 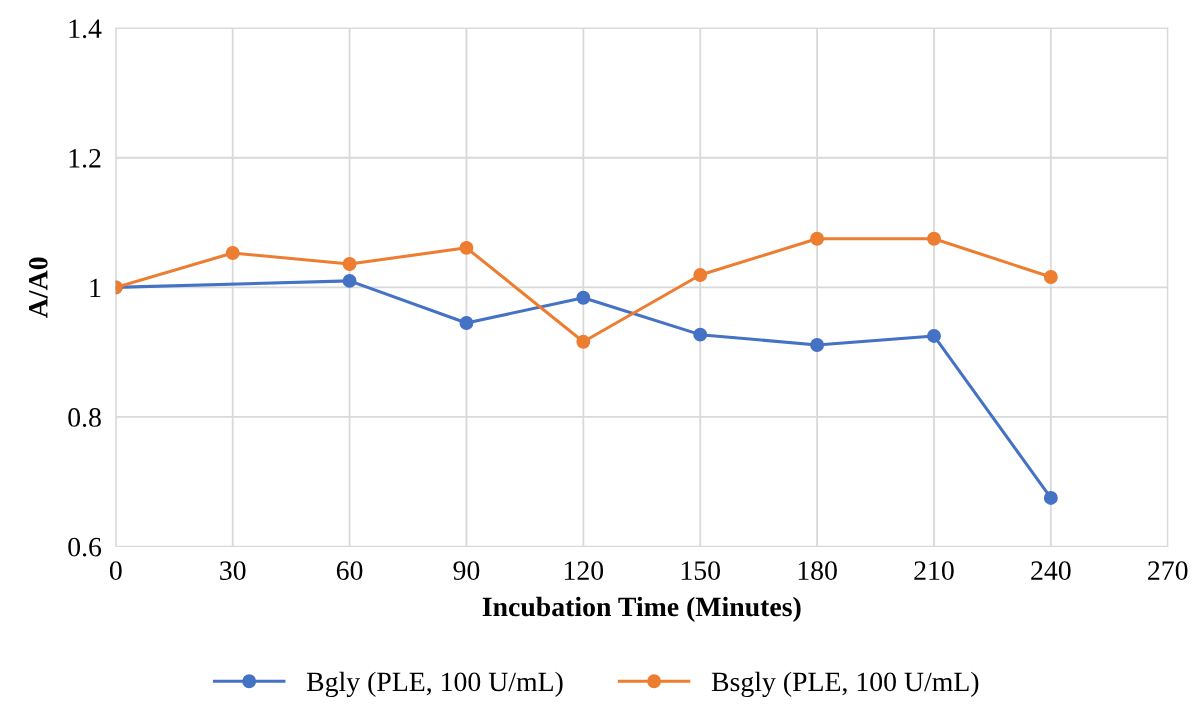 What do you see at coordinates (85, 158) in the screenshot?
I see `y-tick-label: 1.2` at bounding box center [85, 158].